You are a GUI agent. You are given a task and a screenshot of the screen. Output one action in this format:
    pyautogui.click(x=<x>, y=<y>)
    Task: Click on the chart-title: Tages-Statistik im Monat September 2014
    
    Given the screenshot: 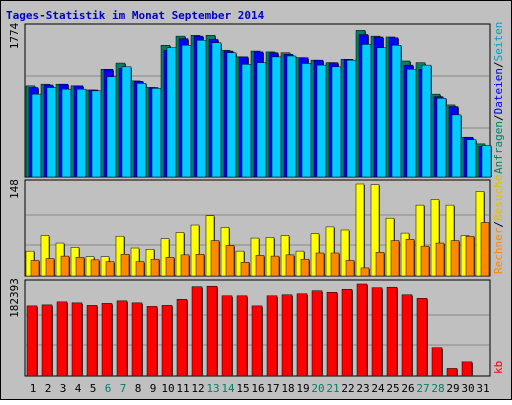 What is the action you would take?
    pyautogui.click(x=135, y=15)
    